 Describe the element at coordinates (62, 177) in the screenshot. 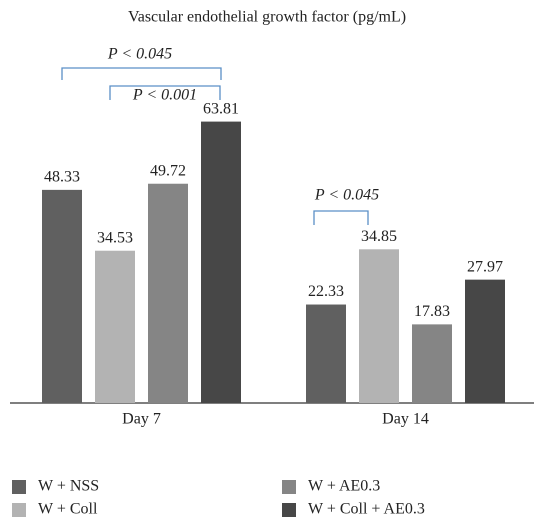

I see `data-label: 48.33` at that location.